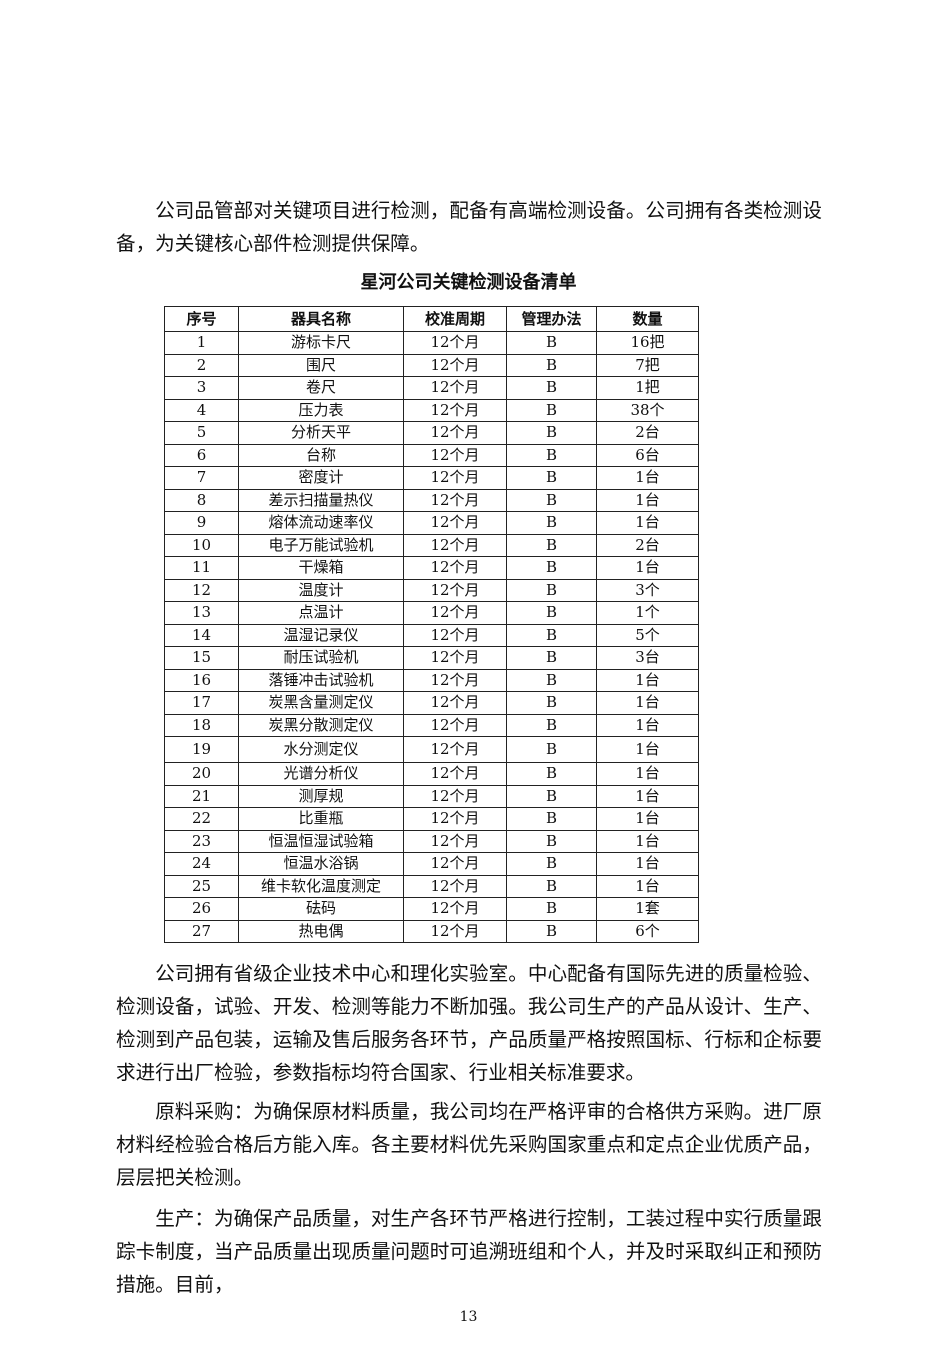 The height and width of the screenshot is (1347, 937). I want to click on cell-index: 18, so click(201, 725).